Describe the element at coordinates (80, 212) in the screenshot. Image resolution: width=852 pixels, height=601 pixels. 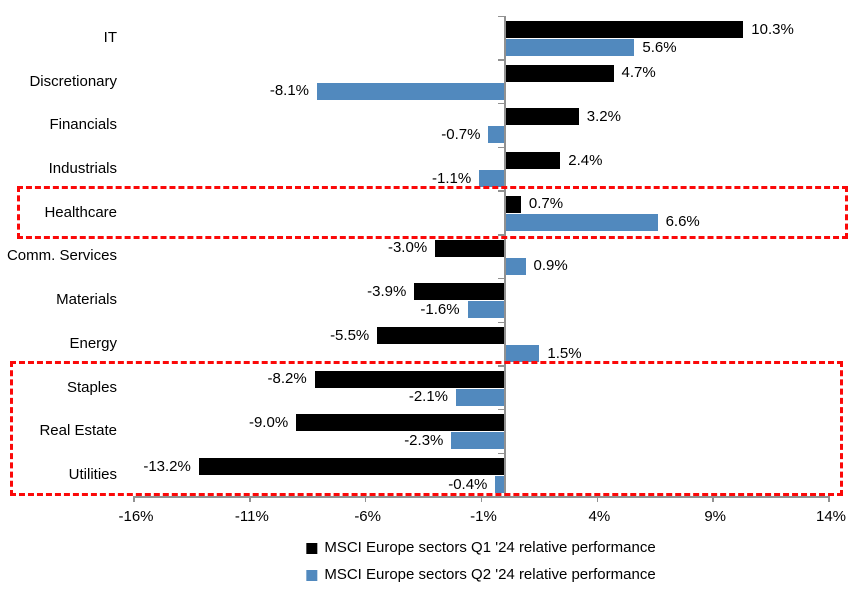
I see `category-label-healthcare: Healthcare` at that location.